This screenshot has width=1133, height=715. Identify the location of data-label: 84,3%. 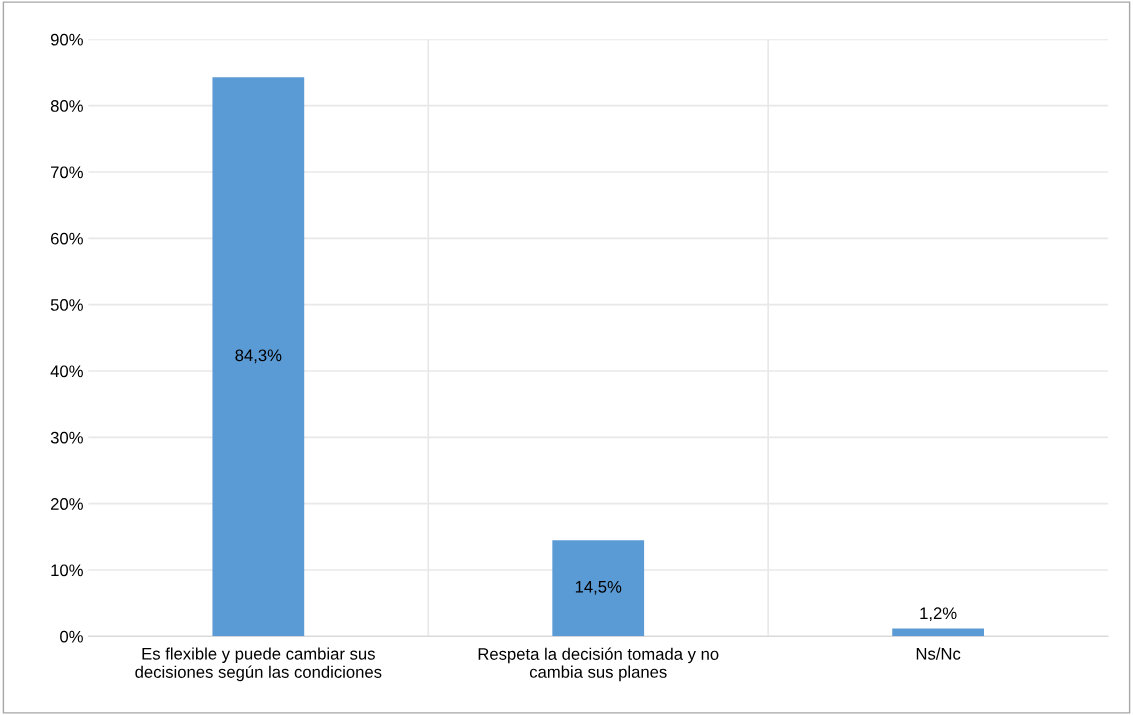
(258, 356).